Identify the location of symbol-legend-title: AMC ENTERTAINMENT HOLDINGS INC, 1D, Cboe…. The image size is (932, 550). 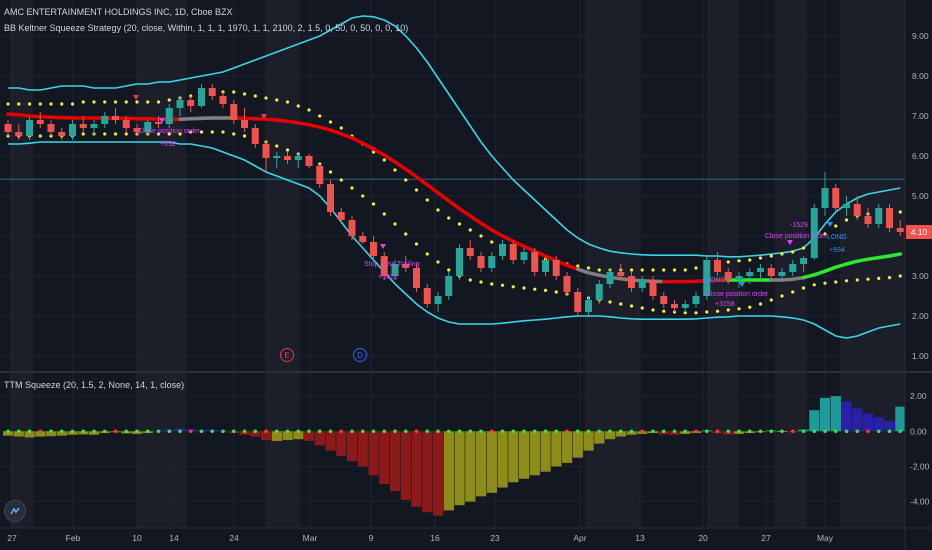
(118, 12).